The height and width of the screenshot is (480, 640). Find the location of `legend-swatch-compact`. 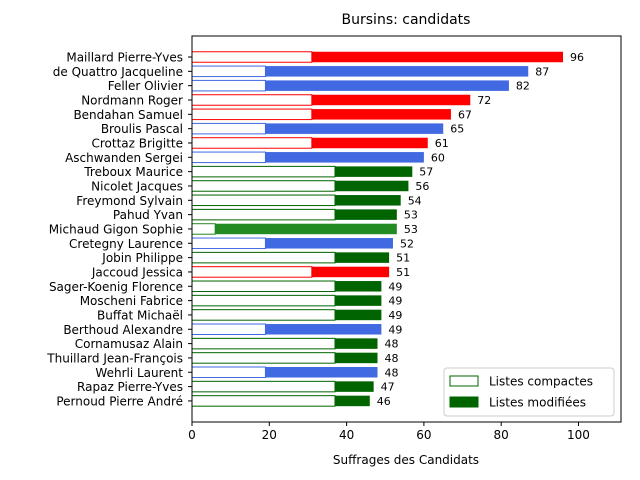

legend-swatch-compact is located at coordinates (464, 381).